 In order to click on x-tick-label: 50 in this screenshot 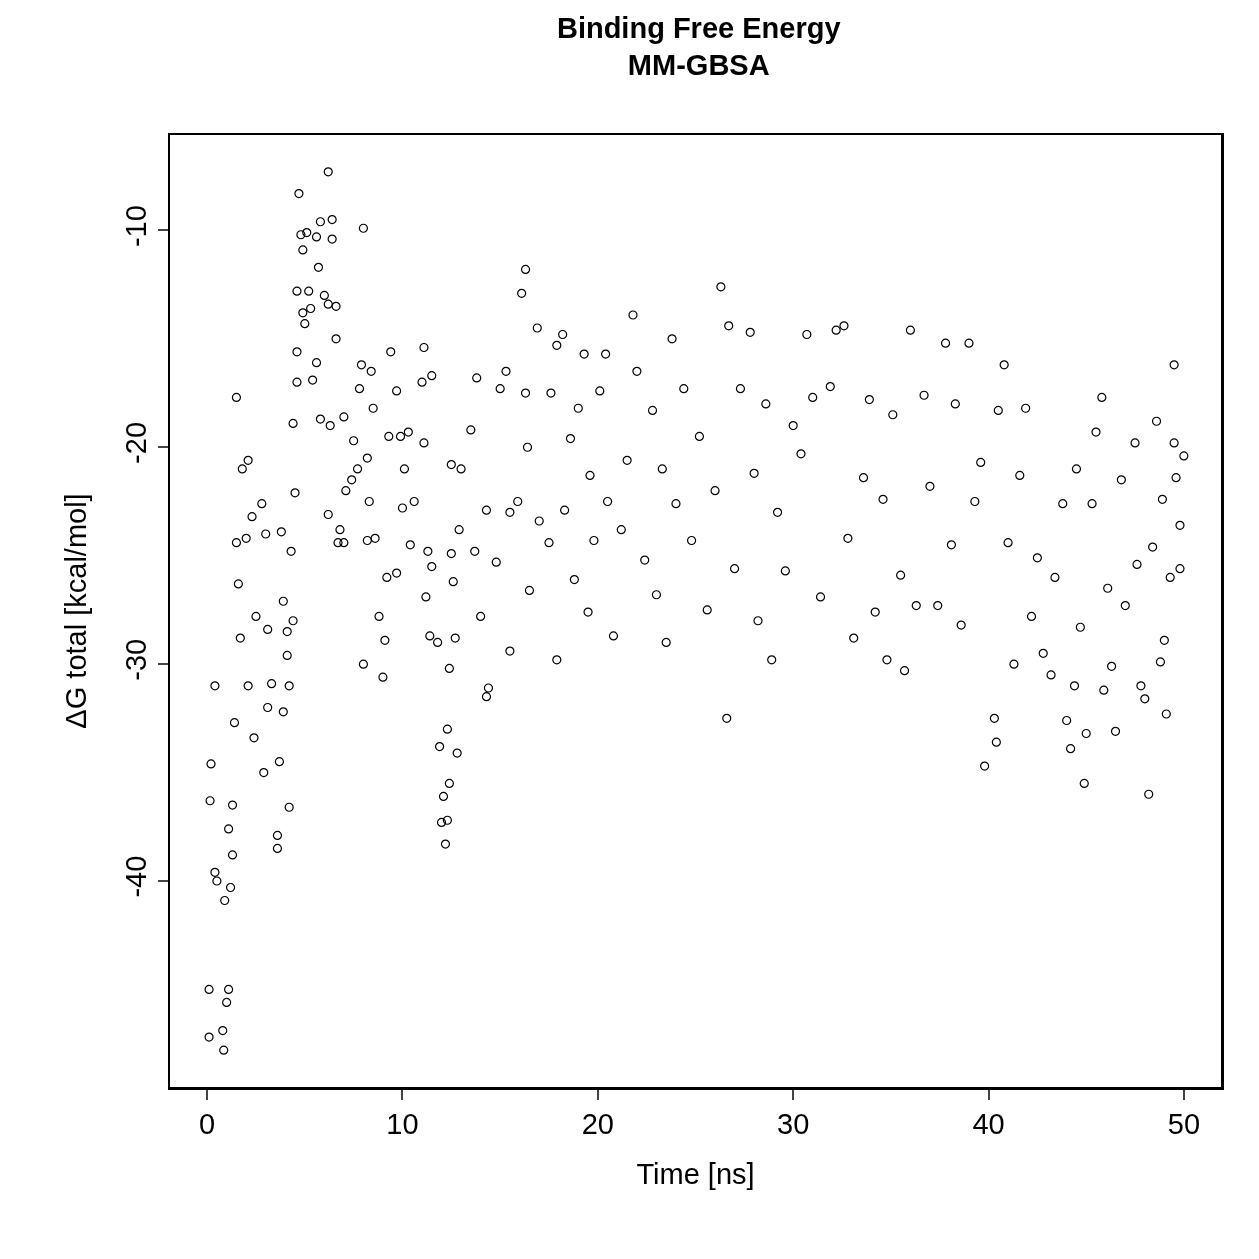, I will do `click(1184, 1124)`.